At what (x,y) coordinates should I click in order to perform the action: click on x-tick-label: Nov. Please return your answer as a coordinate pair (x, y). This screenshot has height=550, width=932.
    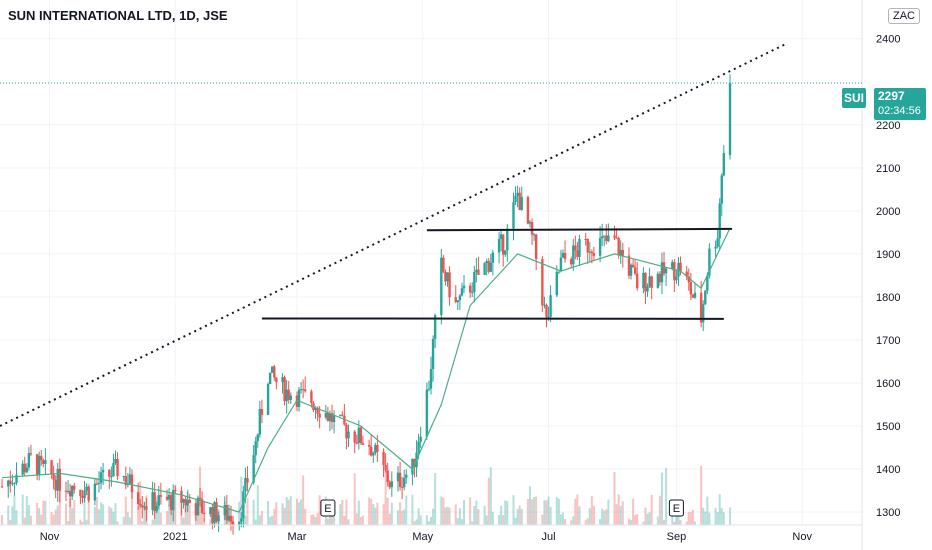
    Looking at the image, I should click on (50, 537).